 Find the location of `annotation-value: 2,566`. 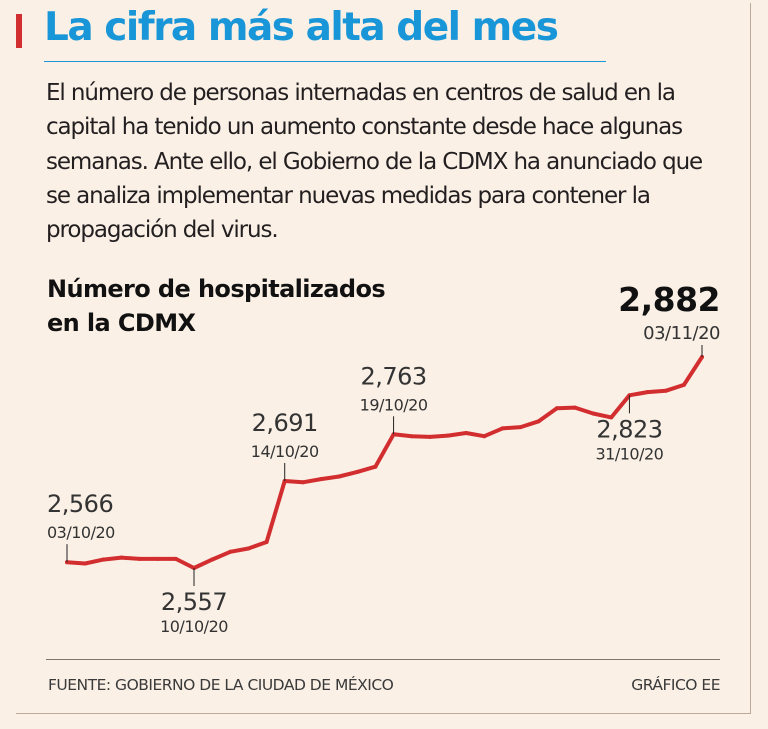

annotation-value: 2,566 is located at coordinates (80, 504).